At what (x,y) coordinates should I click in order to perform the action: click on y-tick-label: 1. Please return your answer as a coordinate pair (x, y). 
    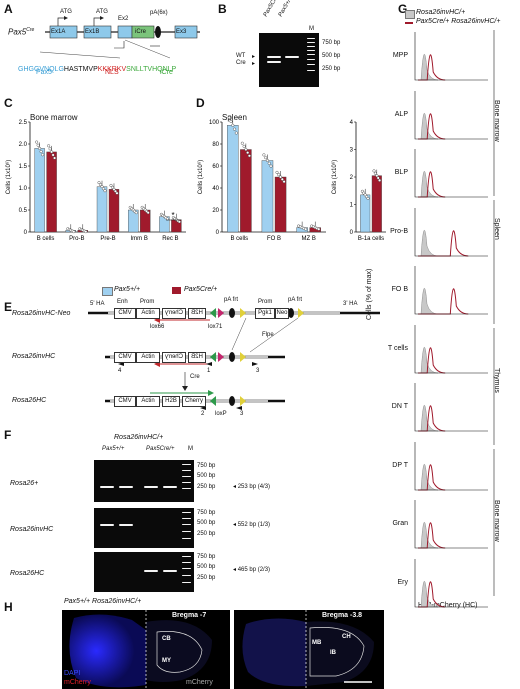
    Looking at the image, I should click on (352, 206).